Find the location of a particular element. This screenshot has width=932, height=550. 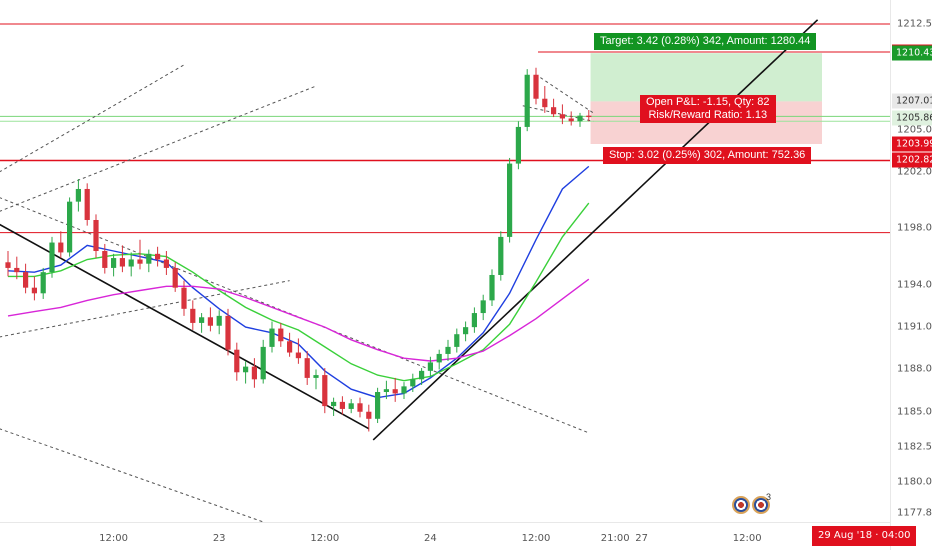

price-tick: 1182.50 is located at coordinates (914, 447).